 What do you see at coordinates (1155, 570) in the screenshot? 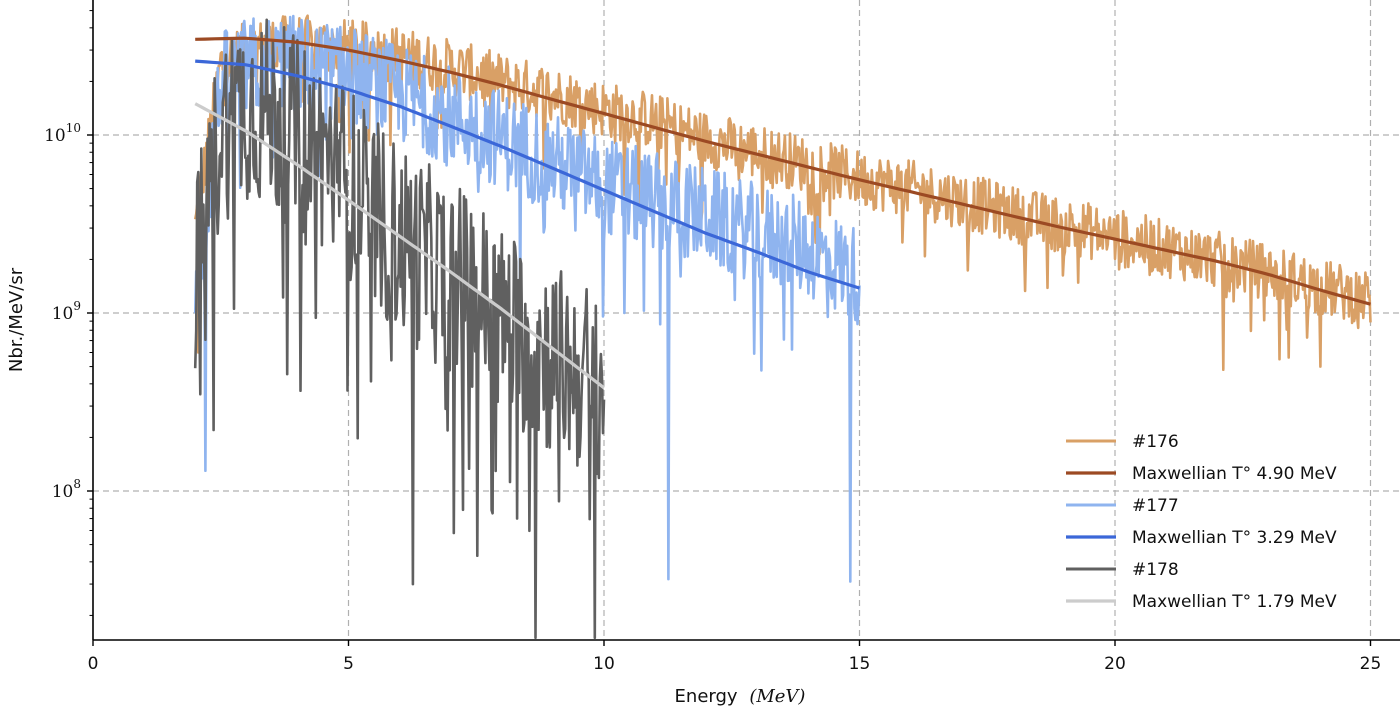
I see `legend-label: #178` at bounding box center [1155, 570].